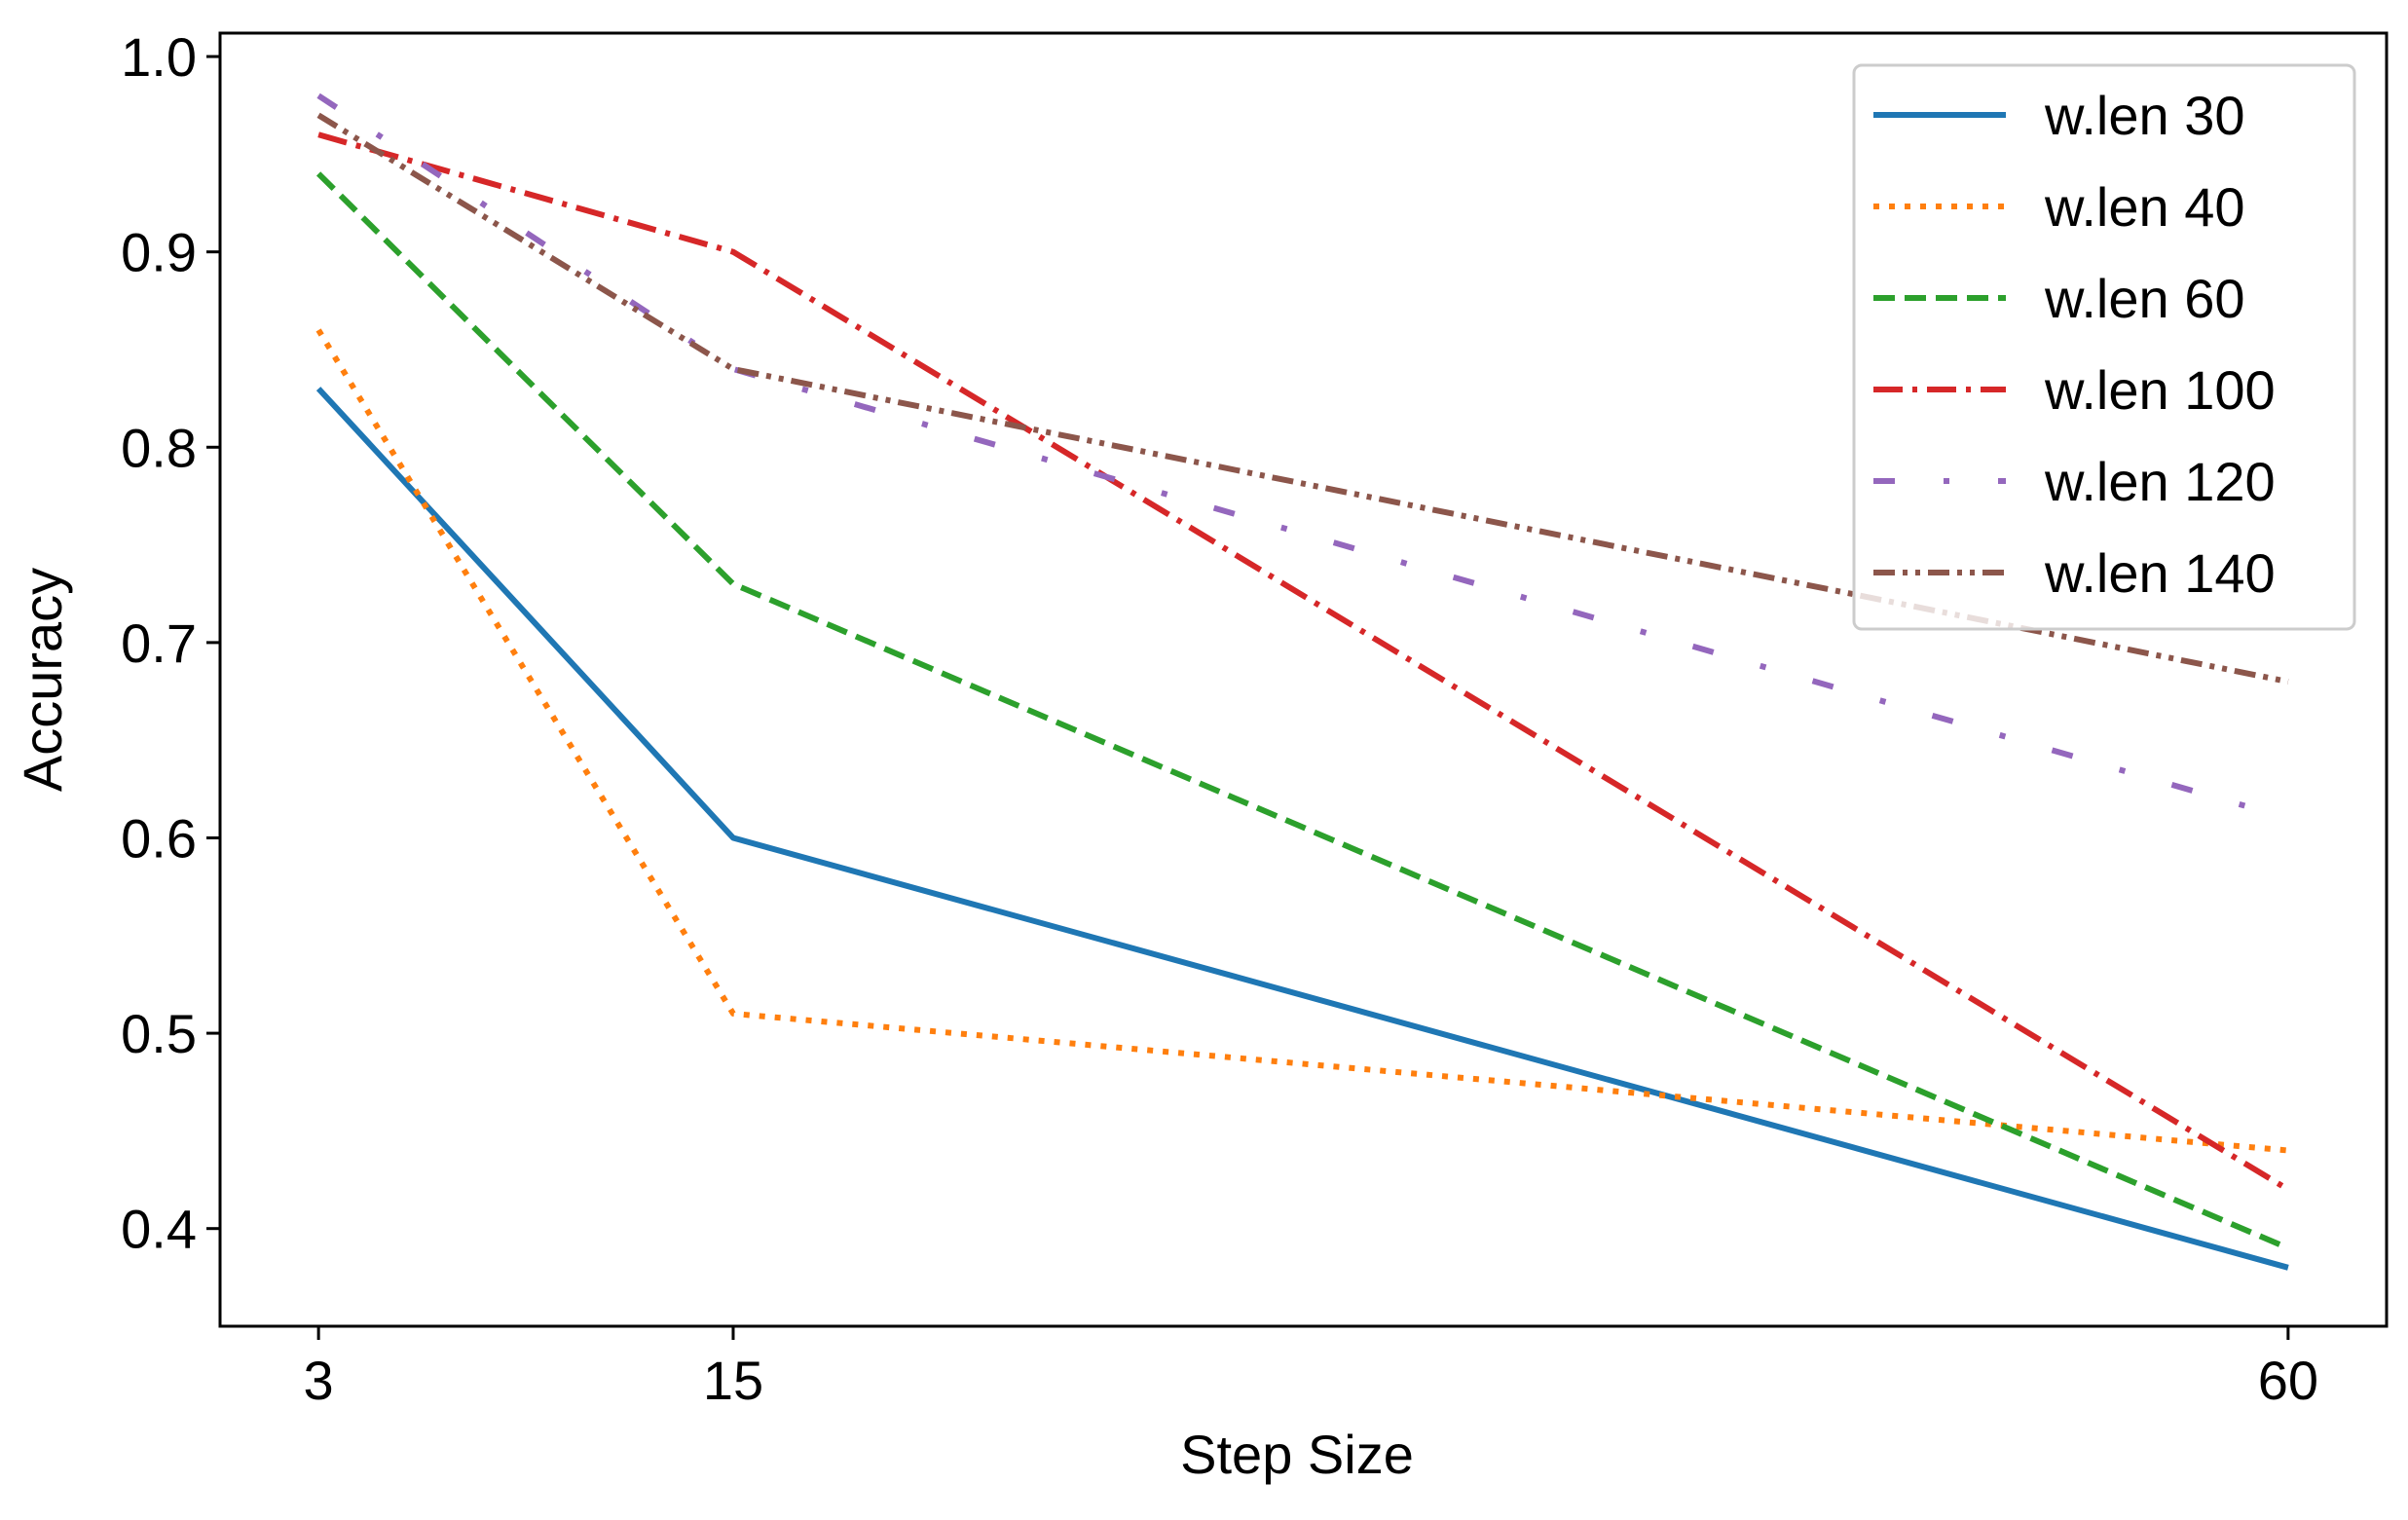  What do you see at coordinates (733, 1381) in the screenshot?
I see `x-tick-label: 15` at bounding box center [733, 1381].